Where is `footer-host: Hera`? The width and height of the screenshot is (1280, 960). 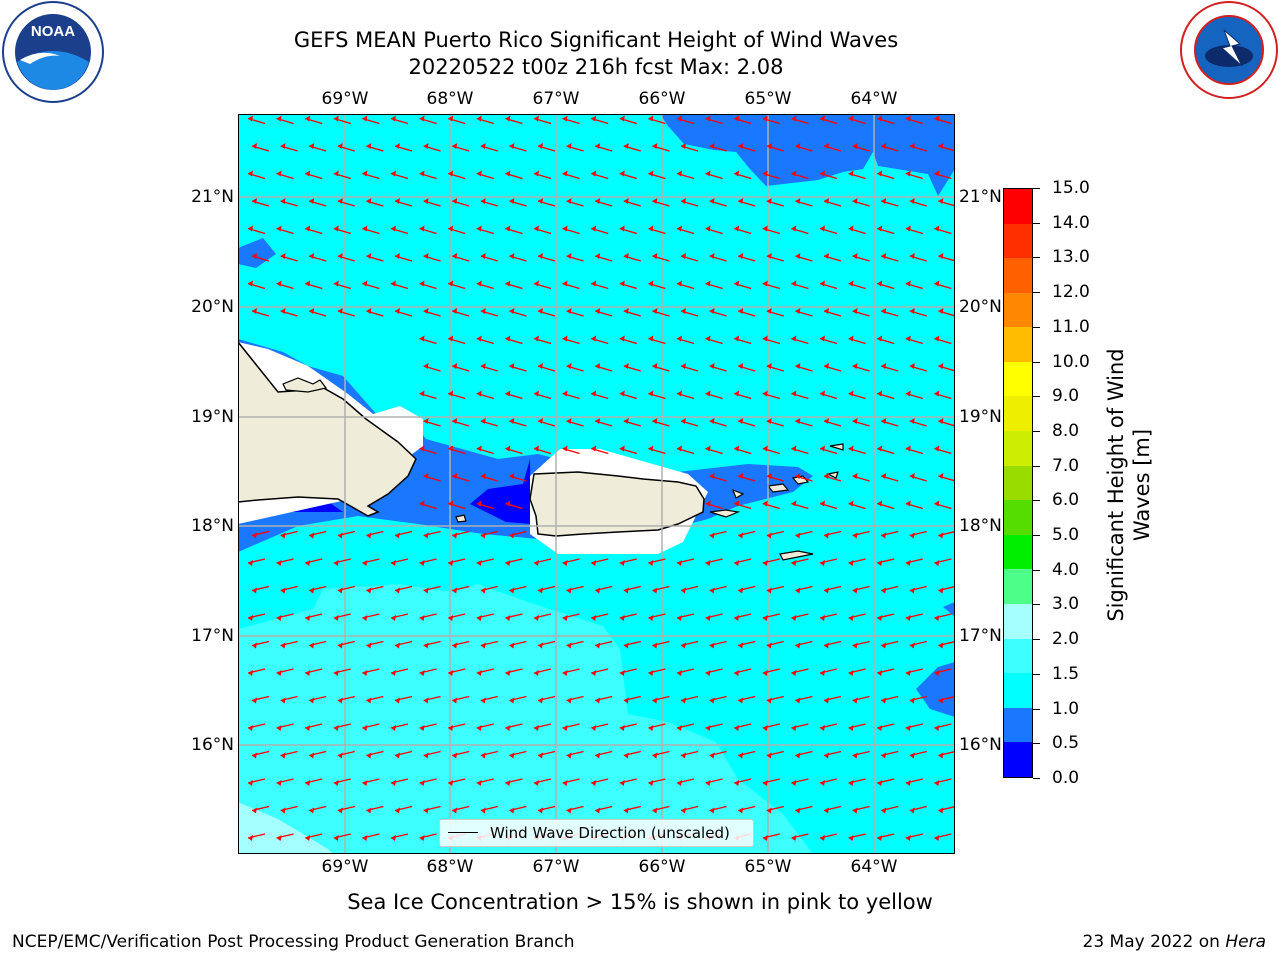
footer-host: Hera is located at coordinates (1245, 942).